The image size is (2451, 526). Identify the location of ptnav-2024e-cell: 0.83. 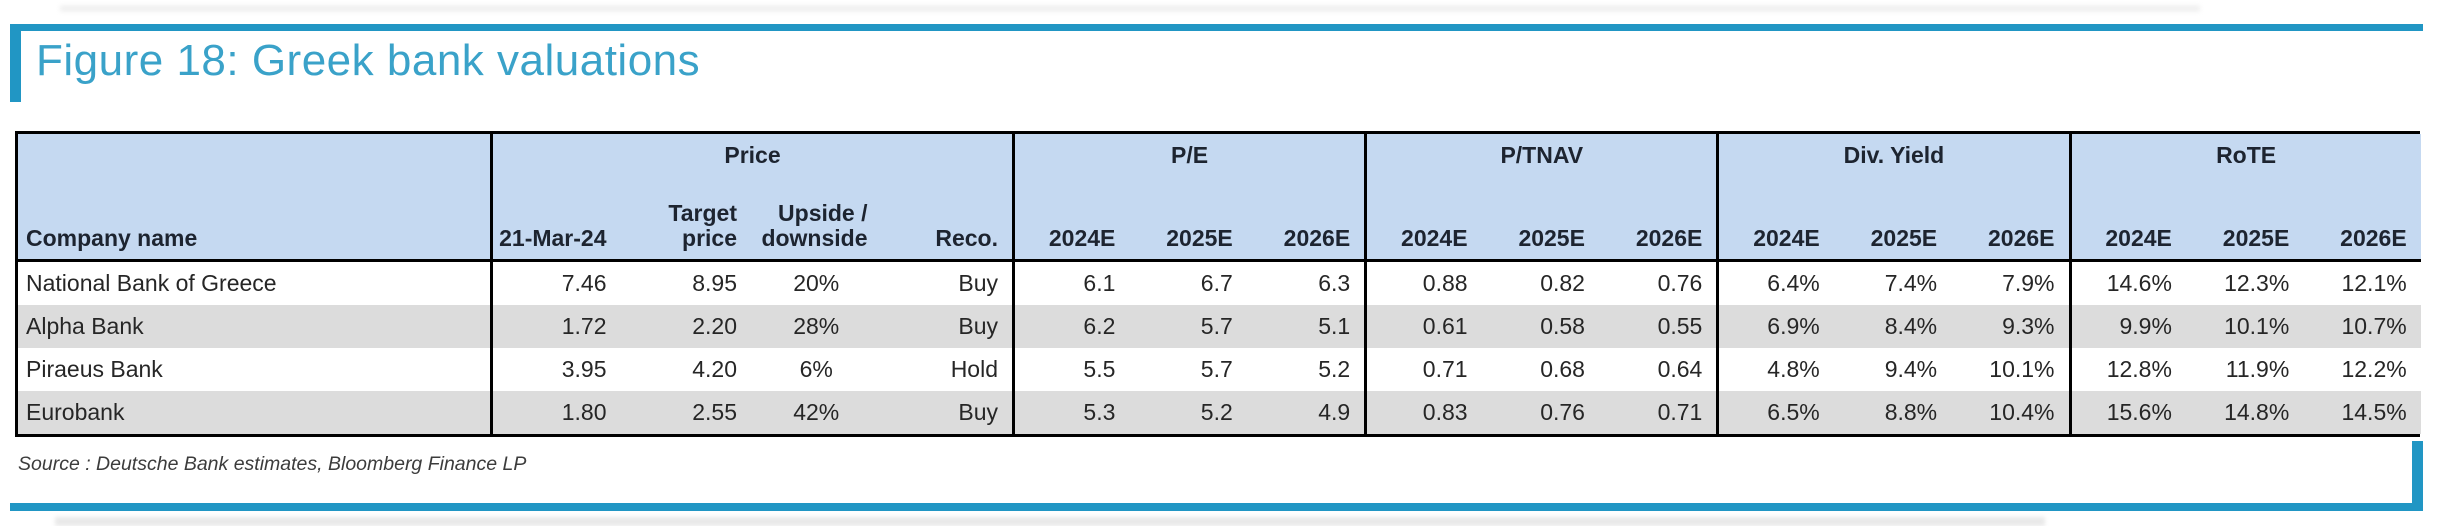
(1423, 412).